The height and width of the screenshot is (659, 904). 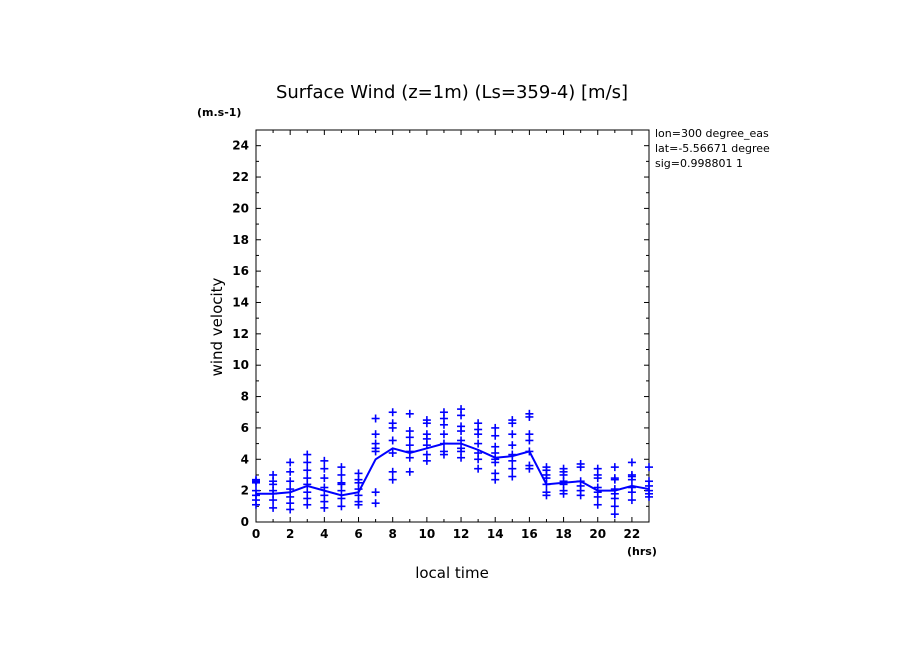 What do you see at coordinates (290, 534) in the screenshot?
I see `x-tick-label: 2` at bounding box center [290, 534].